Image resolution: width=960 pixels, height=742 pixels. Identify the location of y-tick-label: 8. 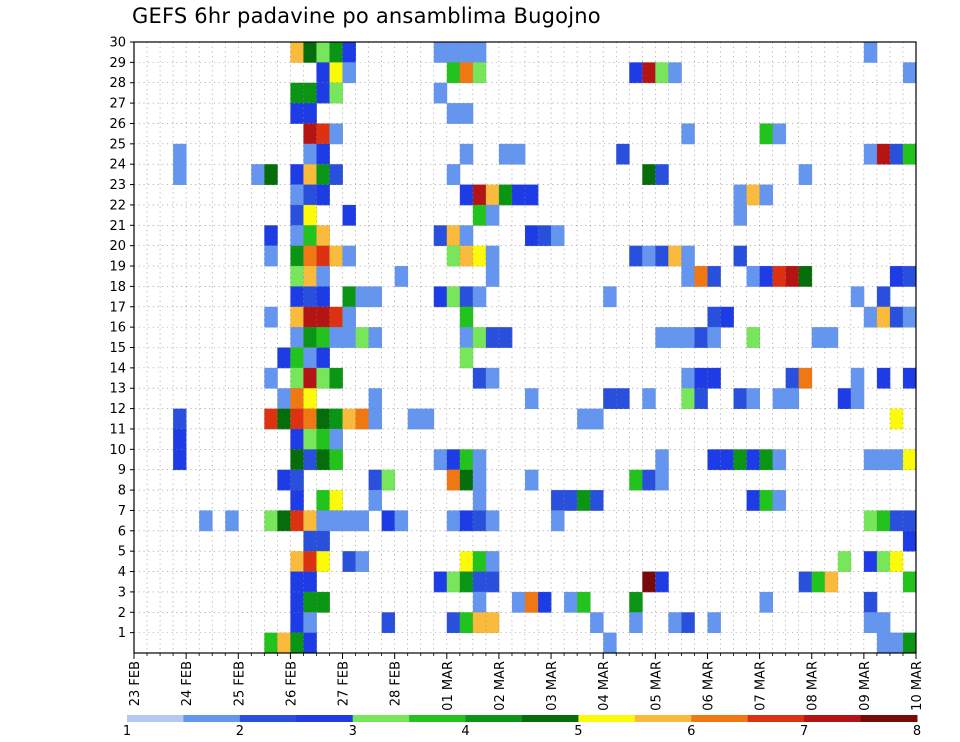
(122, 491).